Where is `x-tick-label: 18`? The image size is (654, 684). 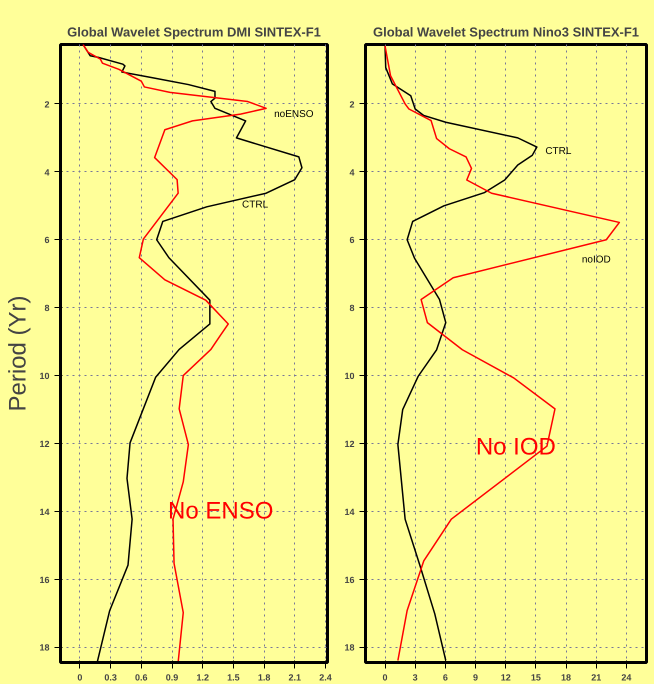
x-tick-label: 18 is located at coordinates (566, 677).